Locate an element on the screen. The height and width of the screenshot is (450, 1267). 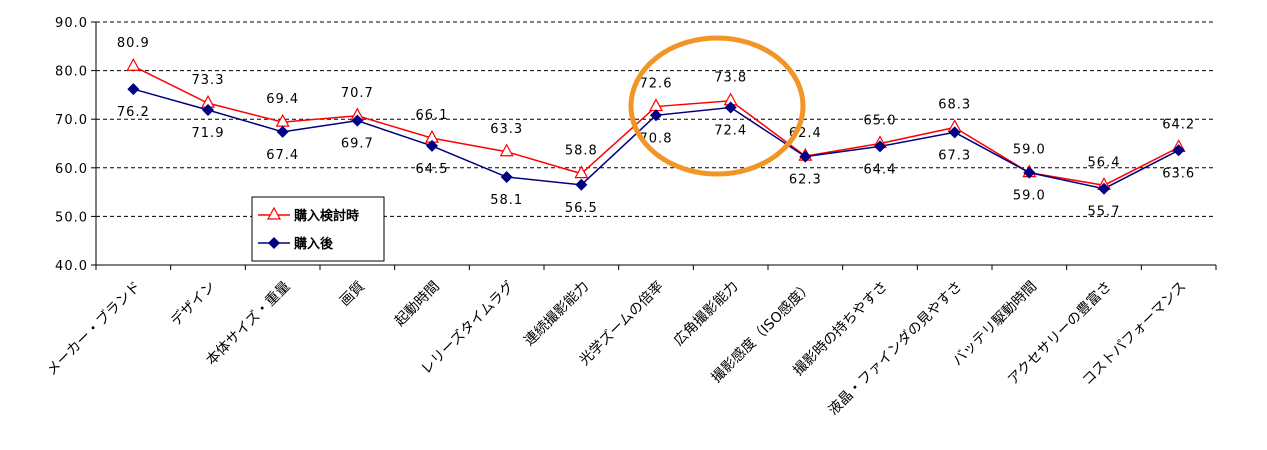
y-tick-label: 50.0 is located at coordinates (71, 217).